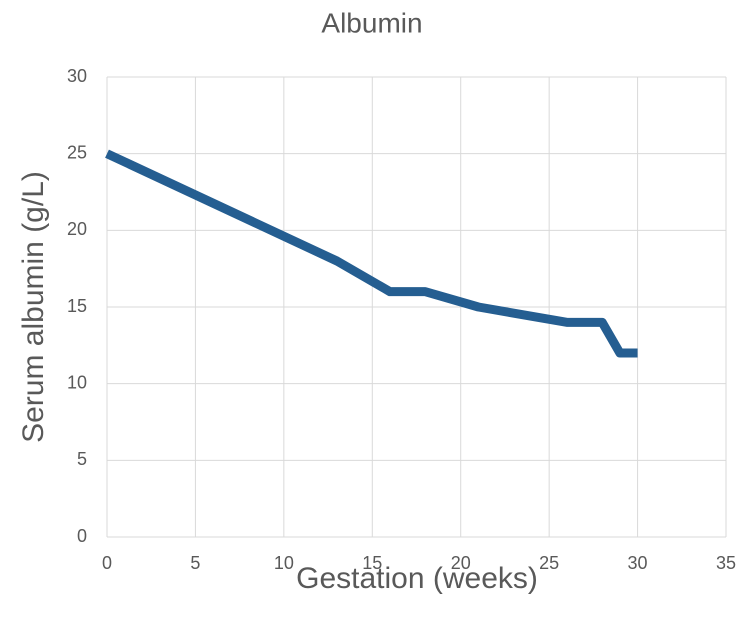  Describe the element at coordinates (726, 563) in the screenshot. I see `x-tick-label: 35` at that location.